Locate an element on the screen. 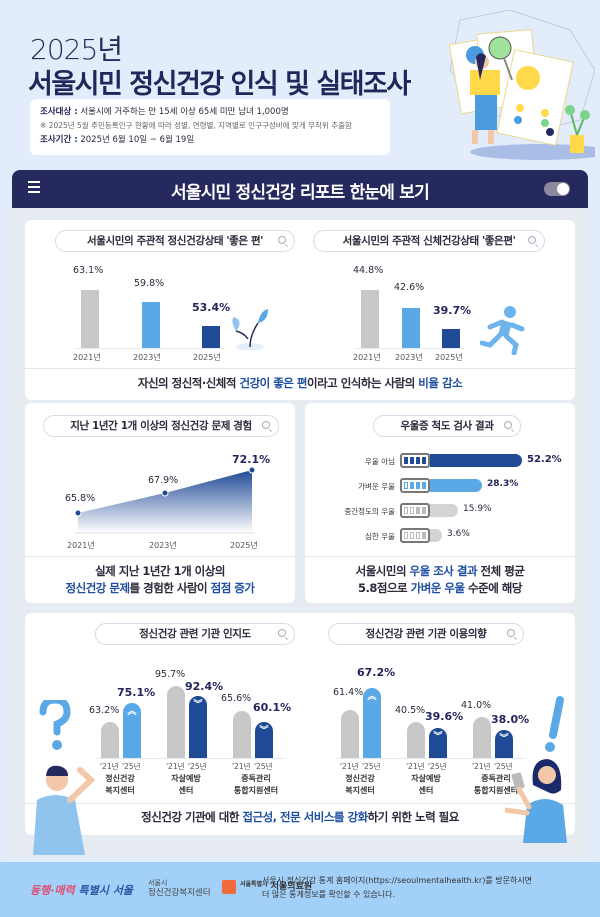 Image resolution: width=600 pixels, height=917 pixels. sprout-icon is located at coordinates (250, 329).